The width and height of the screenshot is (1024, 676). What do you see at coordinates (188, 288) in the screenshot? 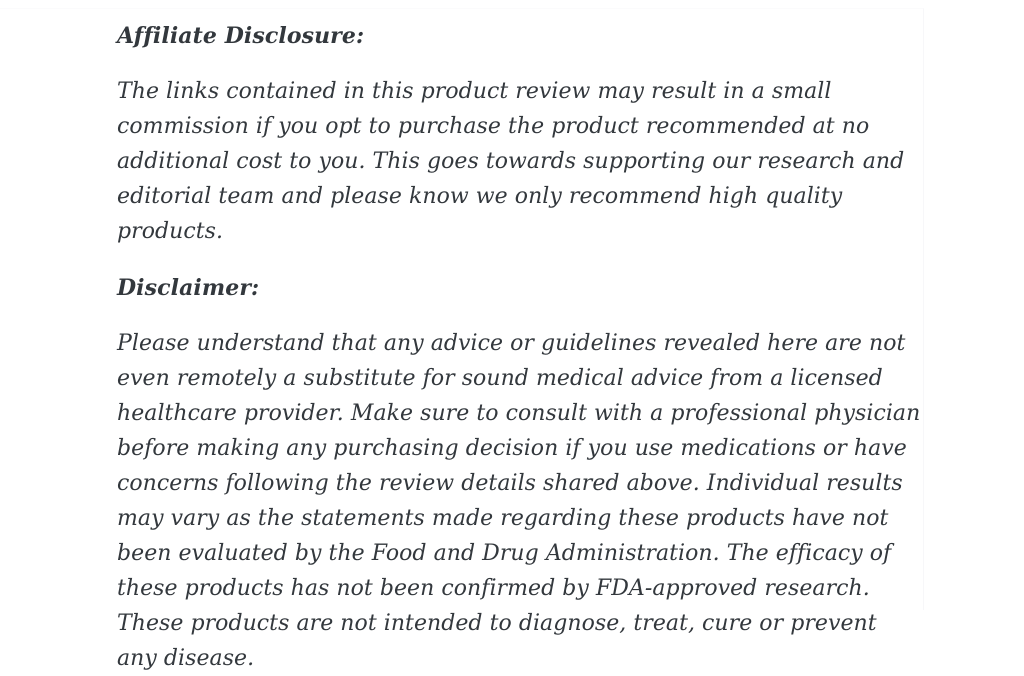
I see `disclaimer-heading: Disclaimer:` at bounding box center [188, 288].